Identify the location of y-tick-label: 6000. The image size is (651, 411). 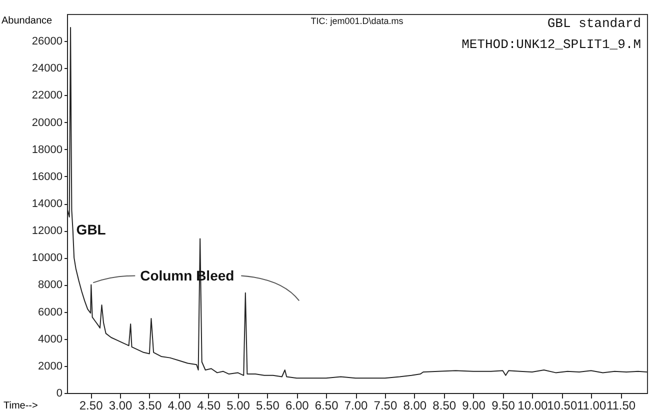
(50, 312).